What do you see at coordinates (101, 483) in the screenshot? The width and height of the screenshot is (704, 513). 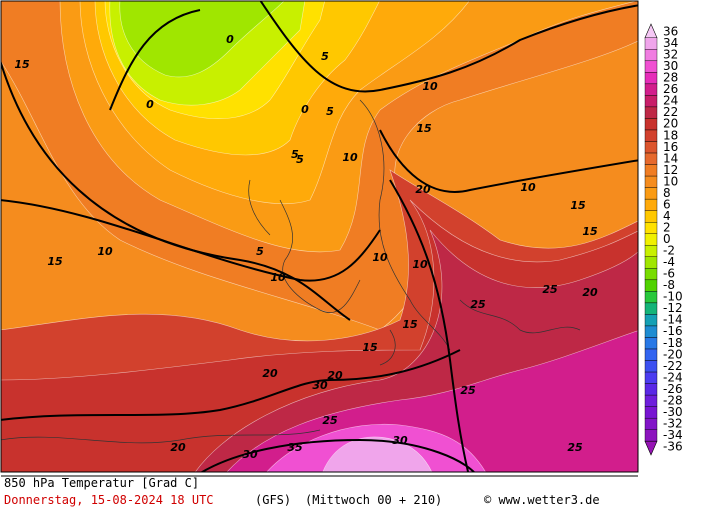 I see `field-name: 850 hPa Temperatur [Grad C]` at bounding box center [101, 483].